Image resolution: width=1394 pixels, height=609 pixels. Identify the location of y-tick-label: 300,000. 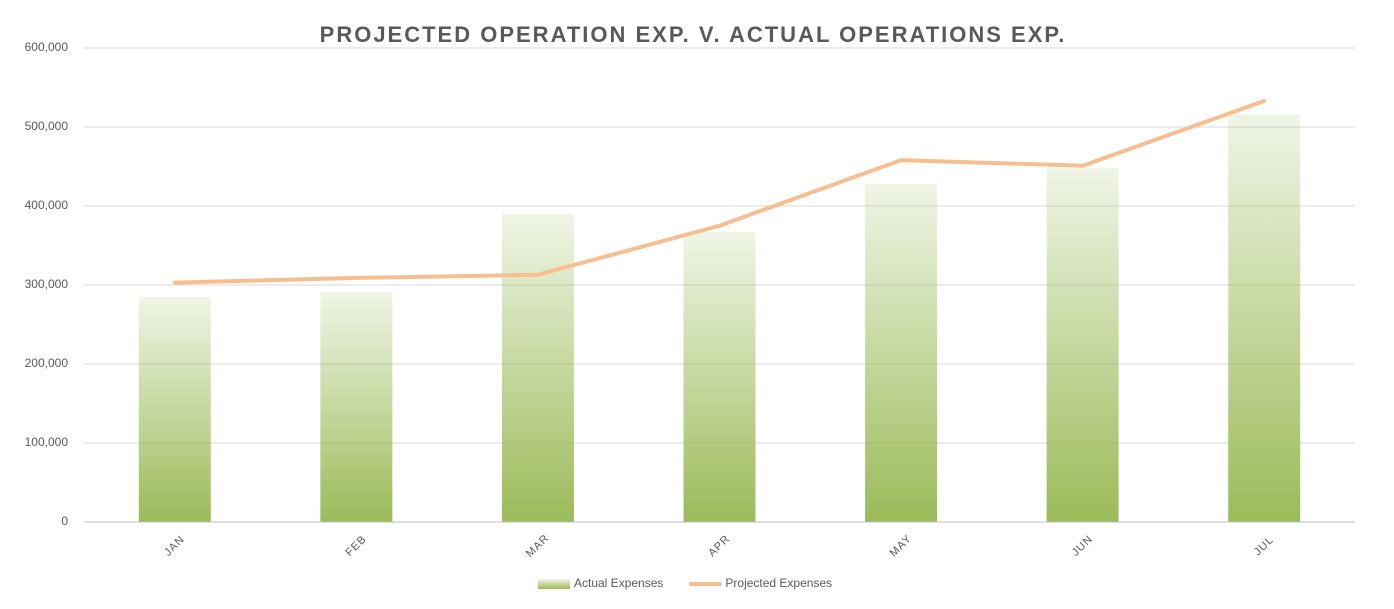
(47, 284).